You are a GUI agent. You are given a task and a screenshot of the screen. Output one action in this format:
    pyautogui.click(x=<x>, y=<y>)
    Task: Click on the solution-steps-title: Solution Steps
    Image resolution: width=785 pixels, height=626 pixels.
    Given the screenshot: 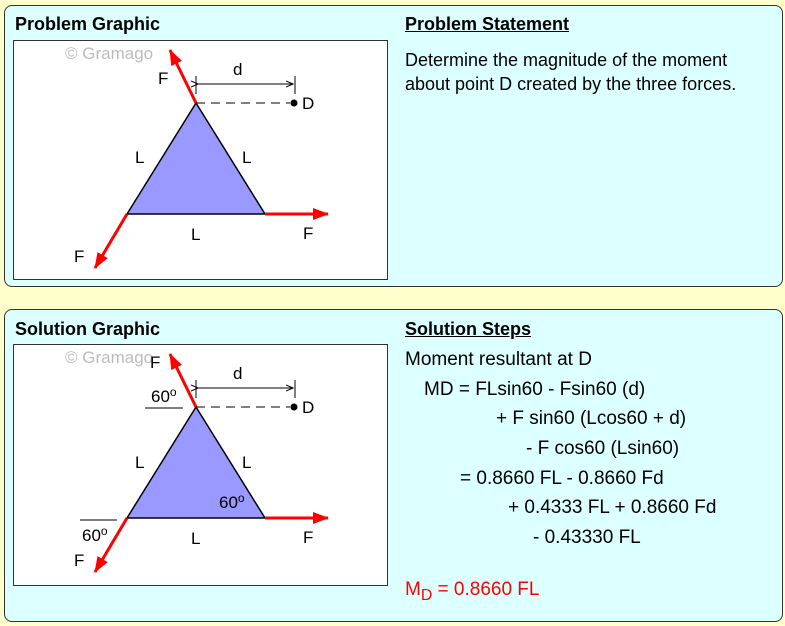 What is the action you would take?
    pyautogui.click(x=468, y=329)
    